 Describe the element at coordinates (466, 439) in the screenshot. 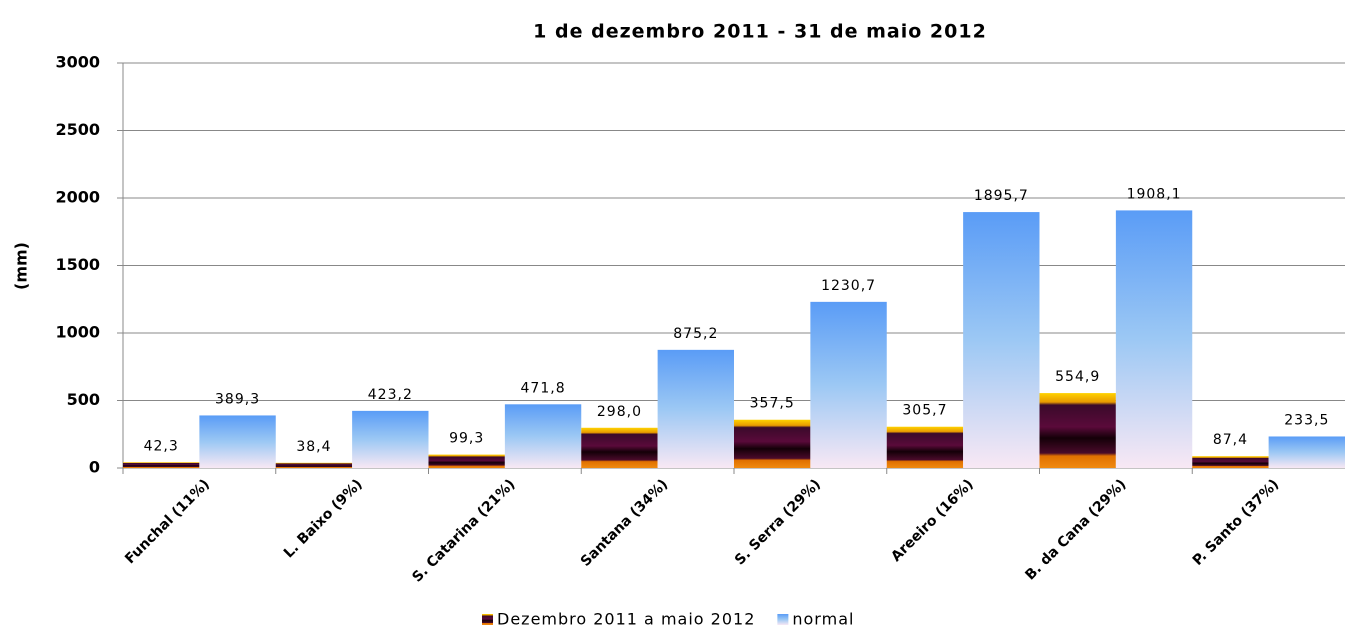

I see `value-label: 99,3` at that location.